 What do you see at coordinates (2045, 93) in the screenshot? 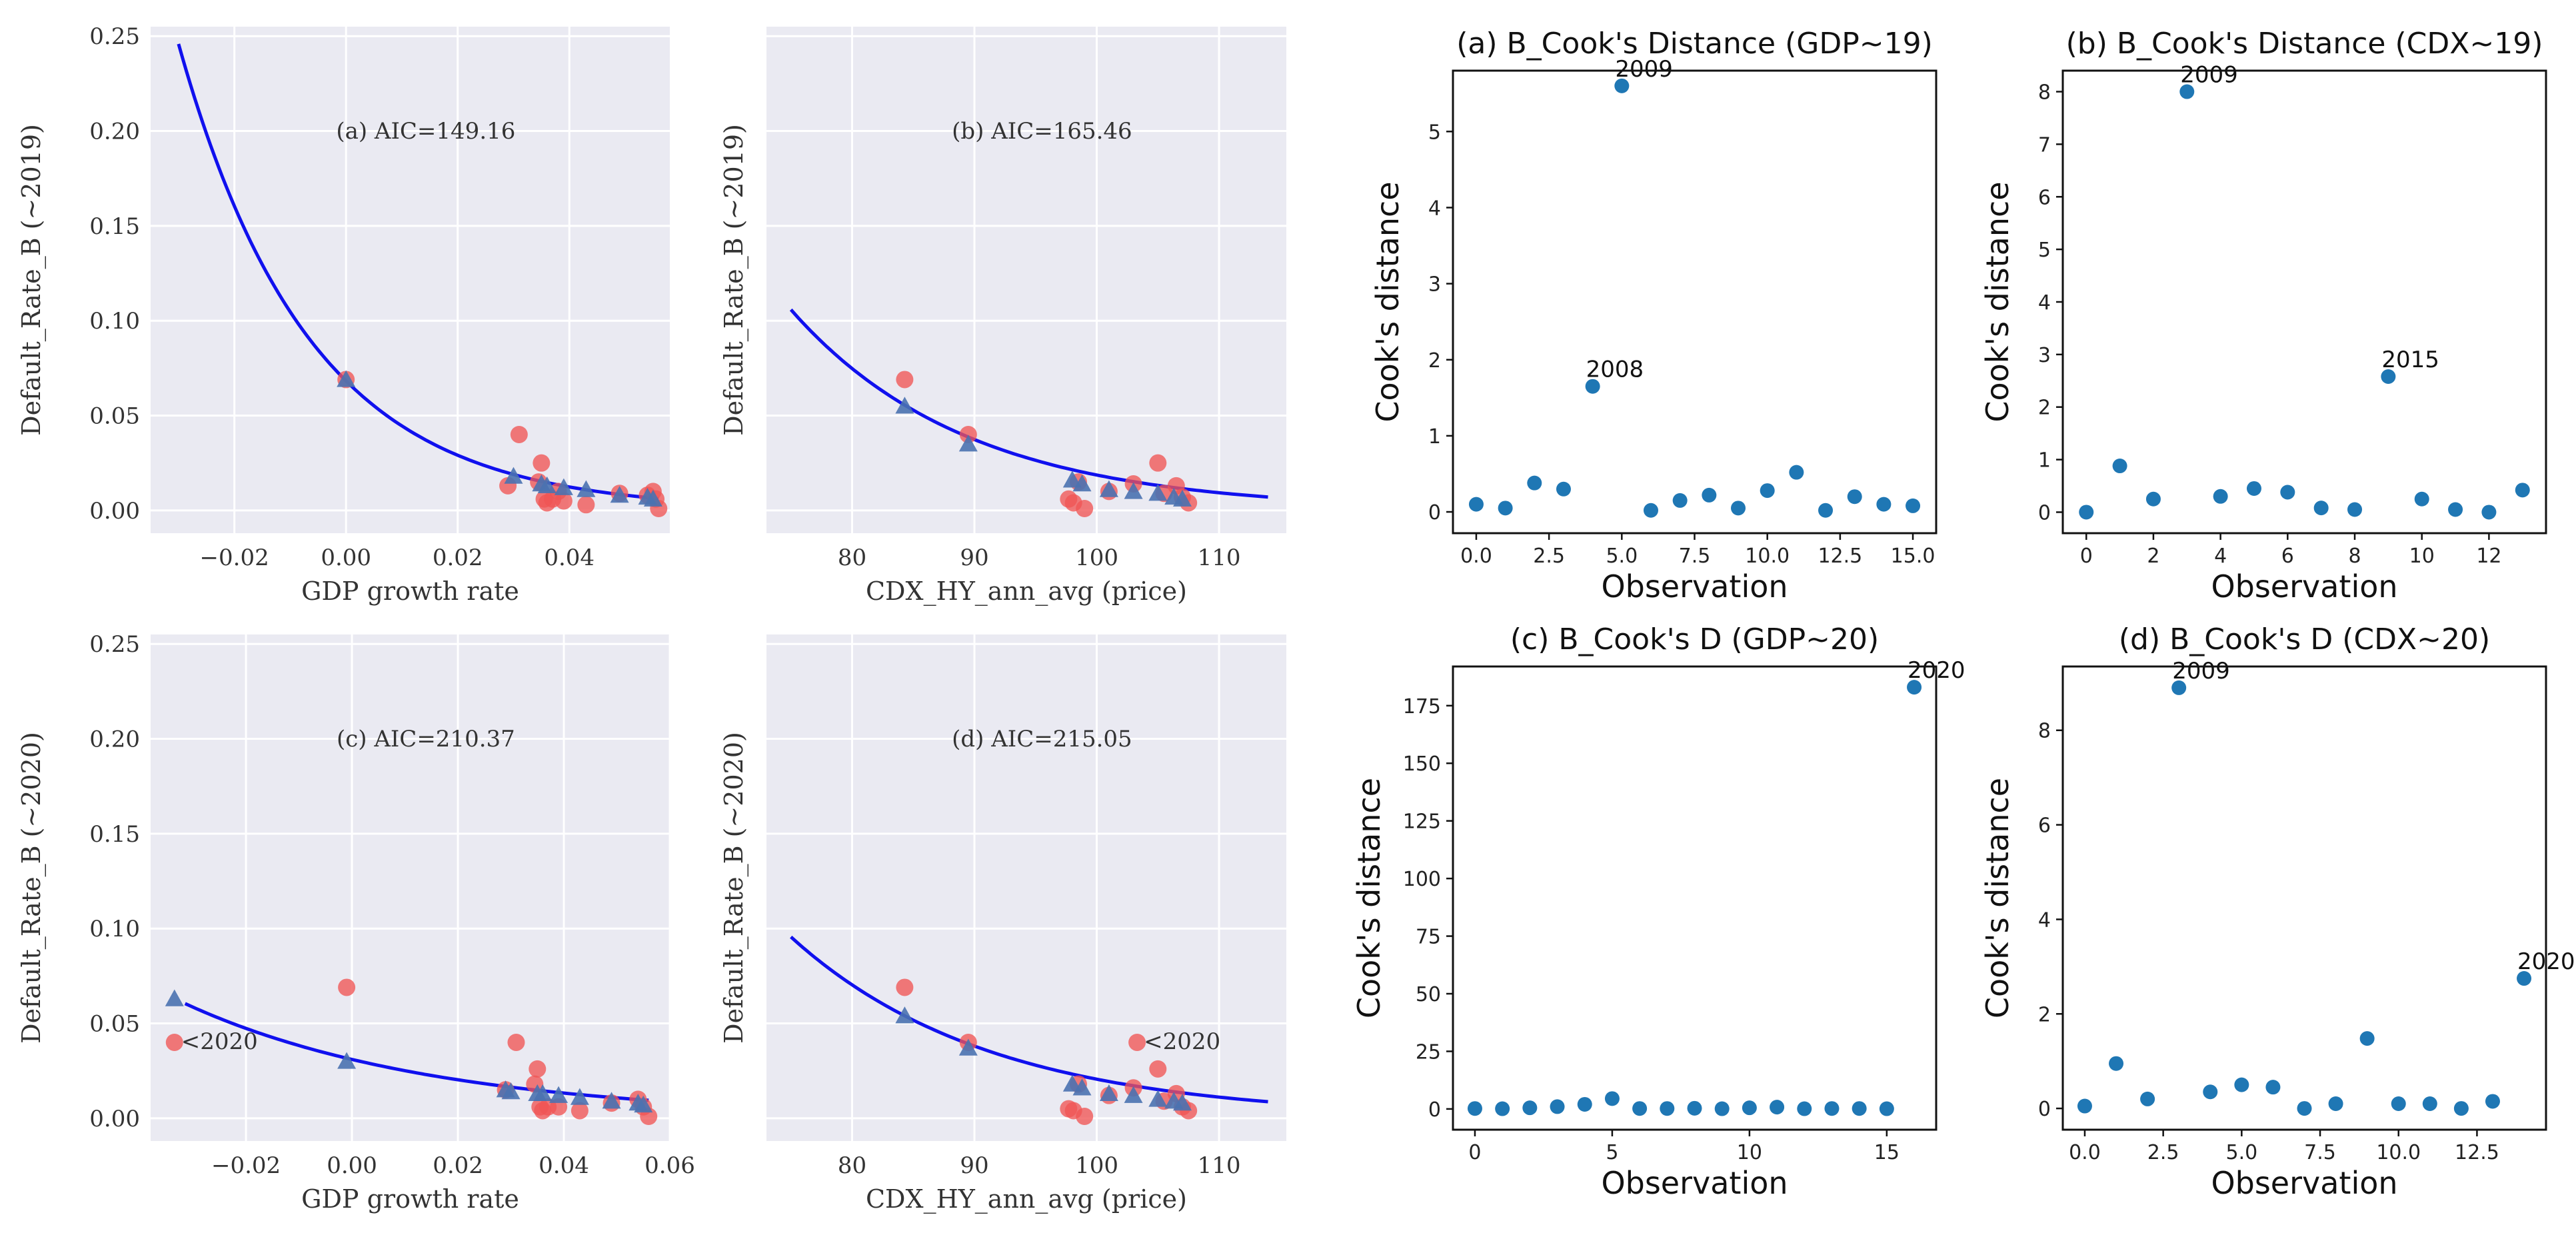
I see `y-tick-label: 8` at bounding box center [2045, 93].